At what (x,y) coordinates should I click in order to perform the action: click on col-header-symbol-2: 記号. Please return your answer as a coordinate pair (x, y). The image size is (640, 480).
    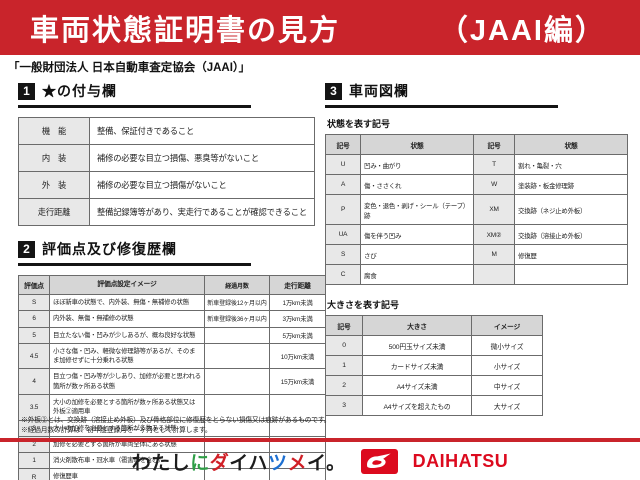
    Looking at the image, I should click on (494, 144).